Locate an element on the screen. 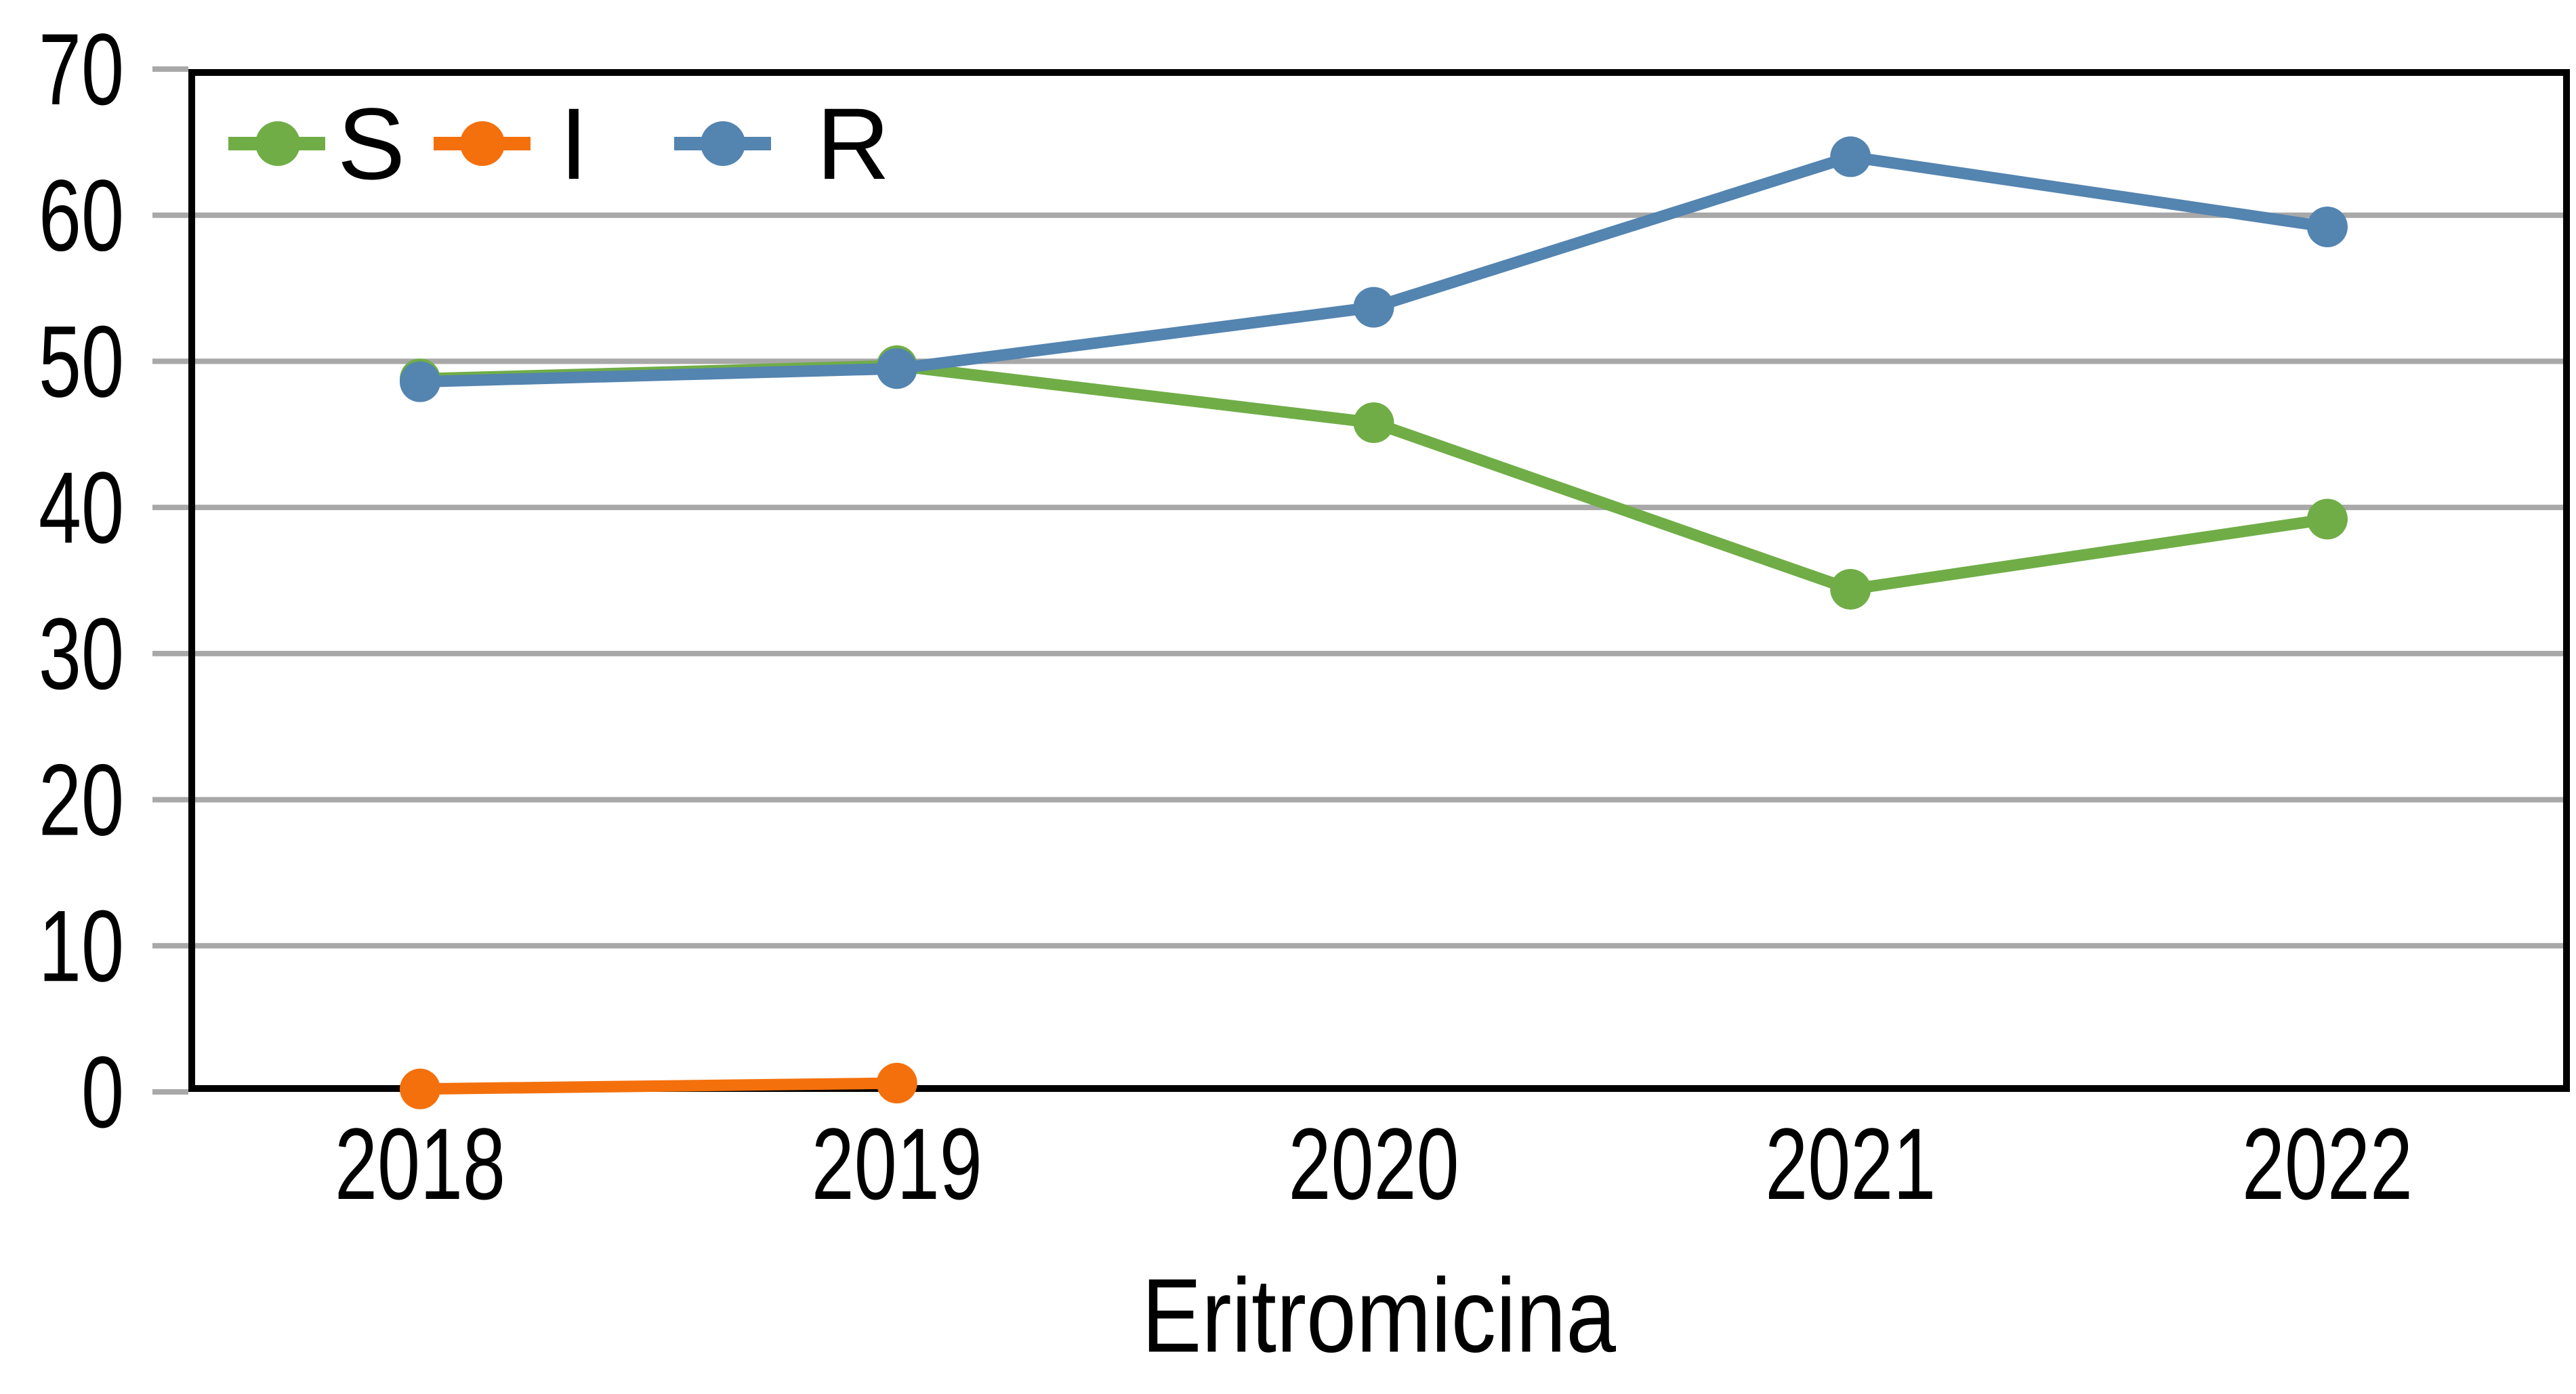  data-point-r-2020 is located at coordinates (1373, 307).